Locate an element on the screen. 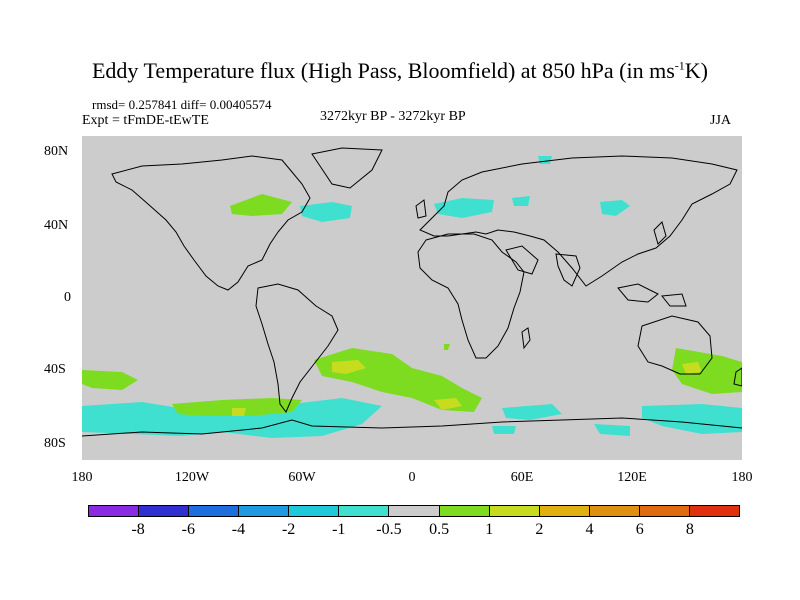 The image size is (800, 600). period-label: 3272kyr BP - 3272kyr BP is located at coordinates (393, 116).